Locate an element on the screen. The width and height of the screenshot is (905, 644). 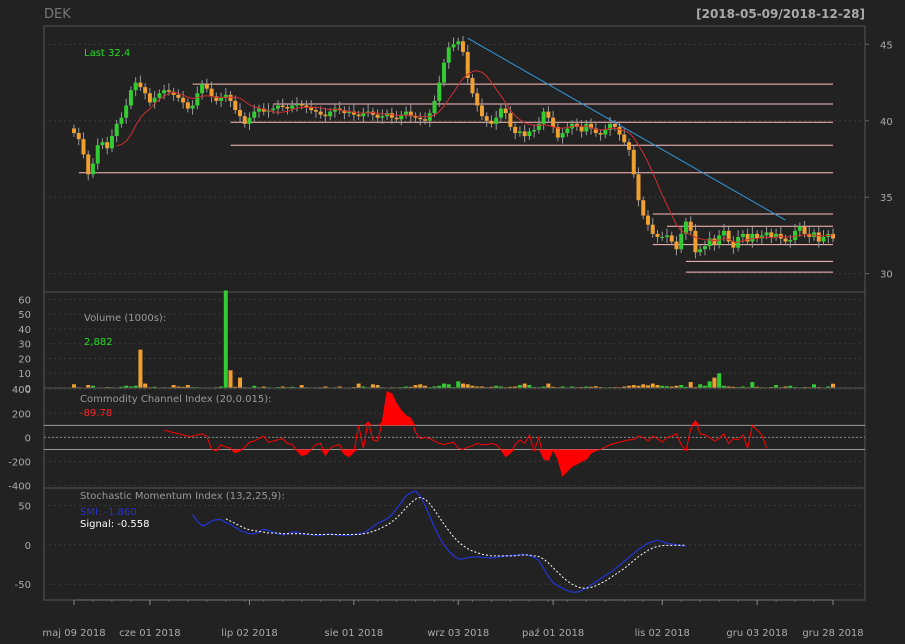
cci-tick-label: -200 is located at coordinates (19, 462).